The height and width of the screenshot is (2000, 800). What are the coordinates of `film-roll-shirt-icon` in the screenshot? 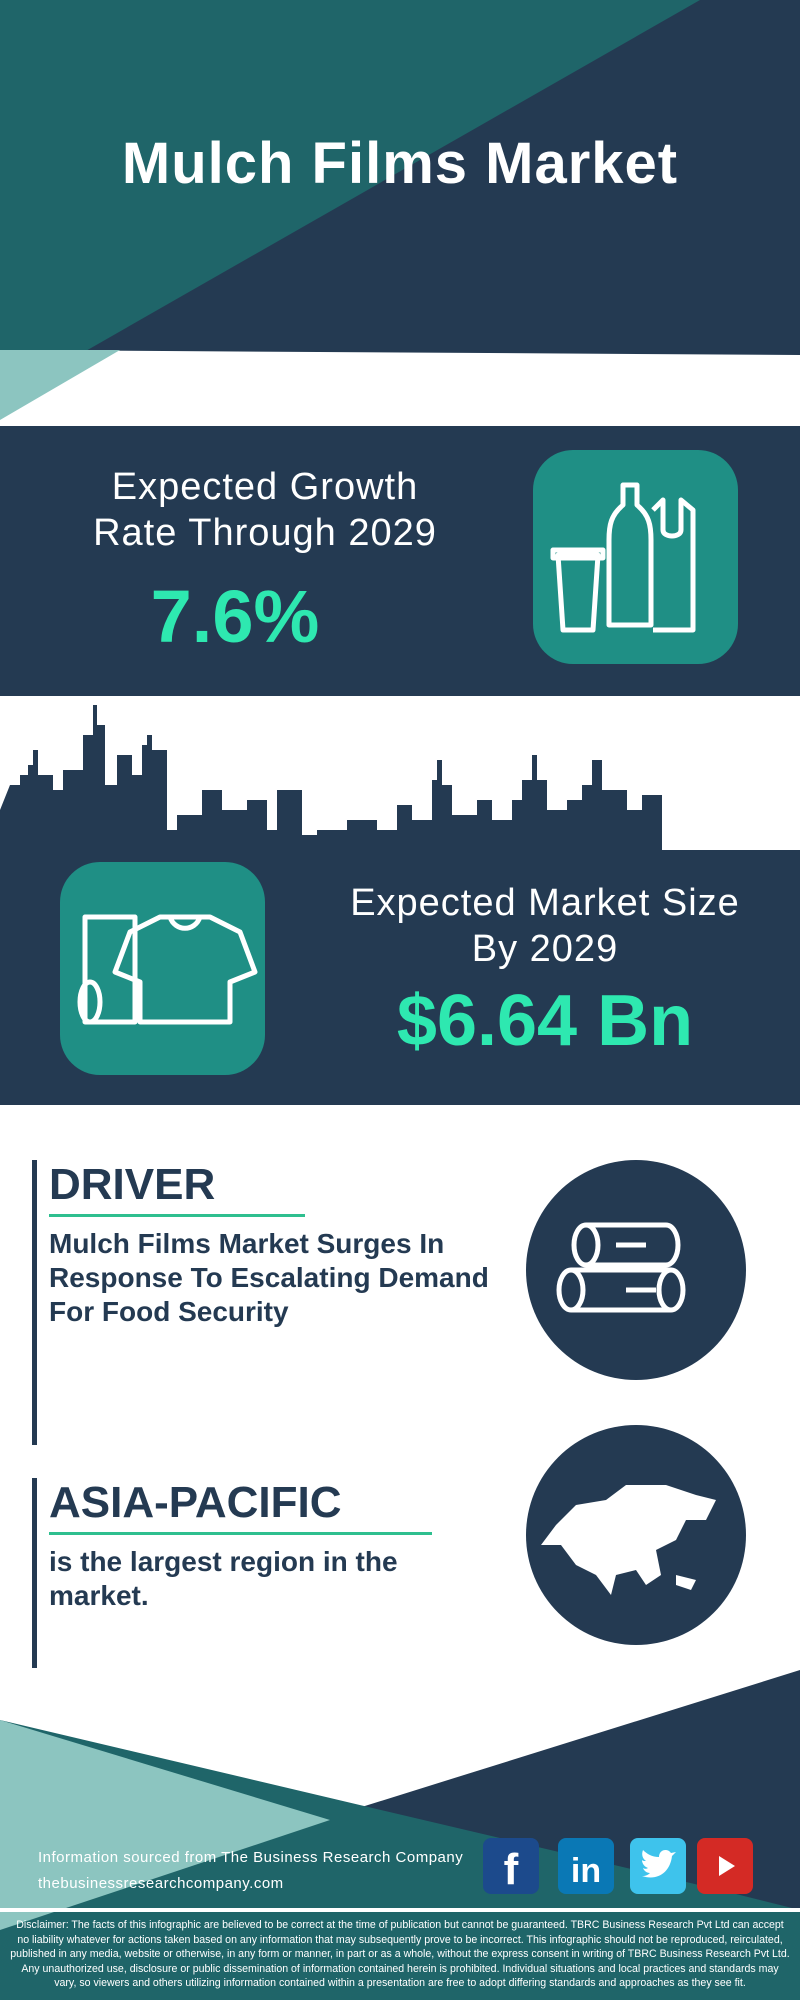 It's located at (162, 968).